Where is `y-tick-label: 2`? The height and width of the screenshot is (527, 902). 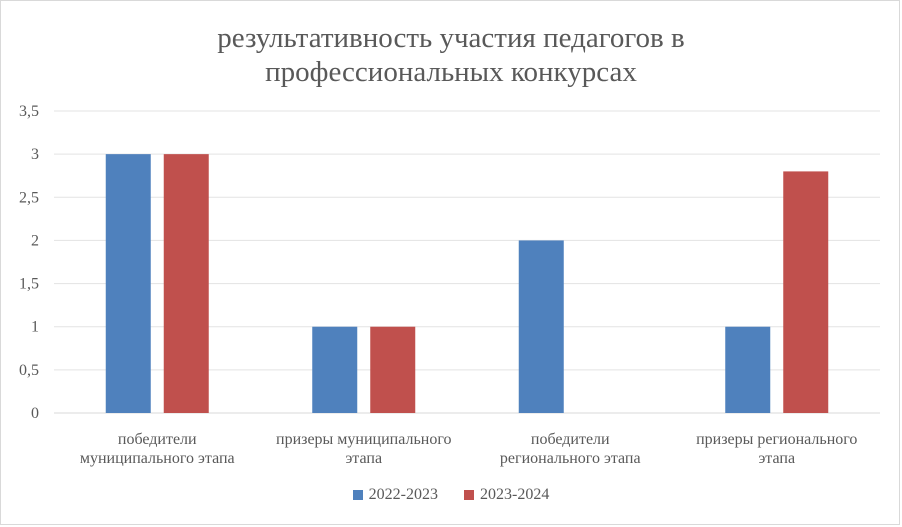
y-tick-label: 2 is located at coordinates (35, 240).